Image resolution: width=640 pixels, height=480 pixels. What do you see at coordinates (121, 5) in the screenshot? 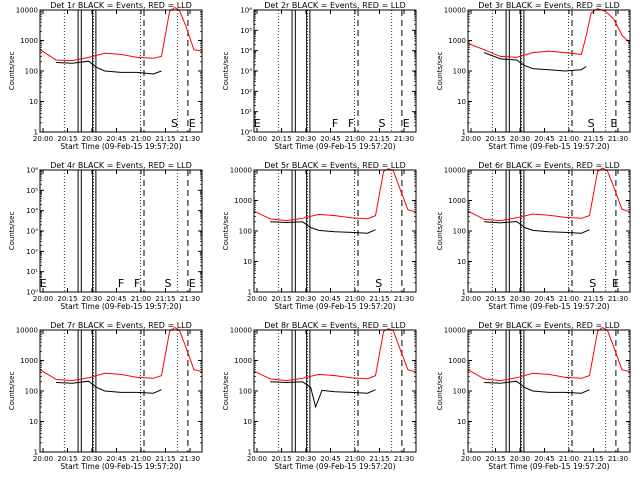
I see `det1r-title: Det 1r BLACK = Events, RED = LLD` at bounding box center [121, 5].